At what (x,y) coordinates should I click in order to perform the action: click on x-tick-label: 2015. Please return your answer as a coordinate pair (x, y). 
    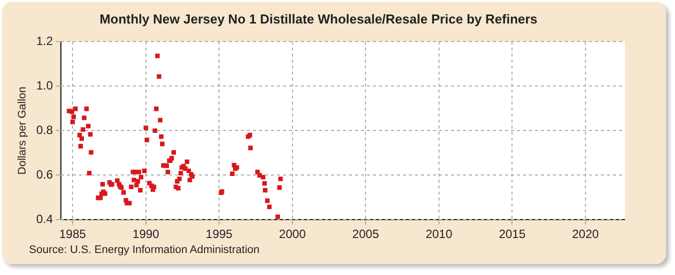
    Looking at the image, I should click on (512, 234).